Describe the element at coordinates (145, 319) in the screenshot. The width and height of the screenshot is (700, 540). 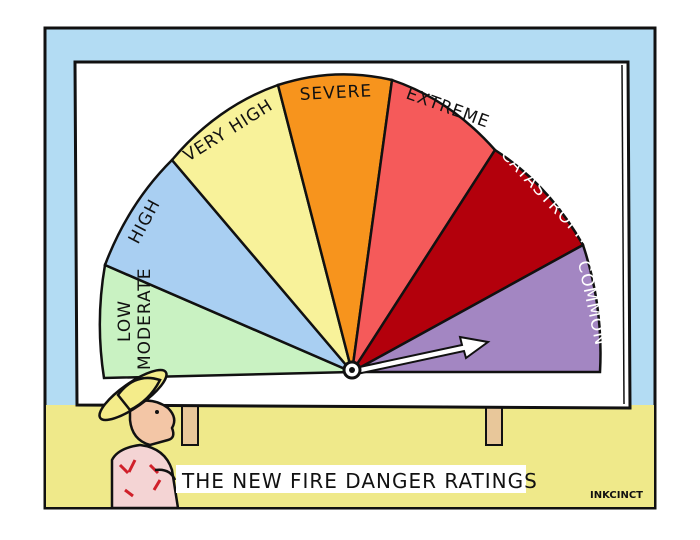
I see `label-moderate: MODERATE` at that location.